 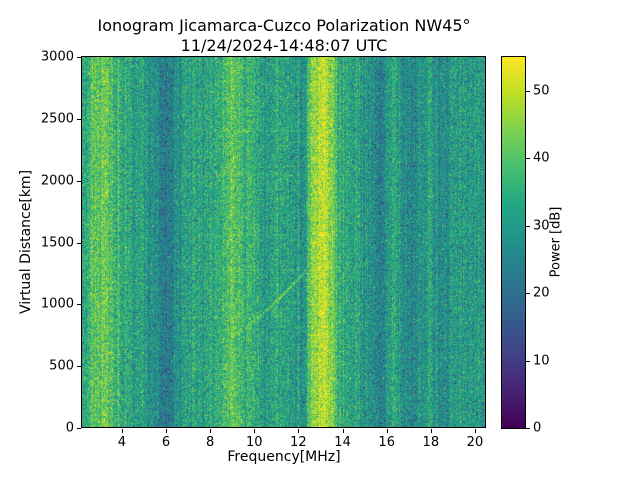 I want to click on chart-subtitle: 11/24/2024-14:48:07 UTC, so click(x=284, y=45).